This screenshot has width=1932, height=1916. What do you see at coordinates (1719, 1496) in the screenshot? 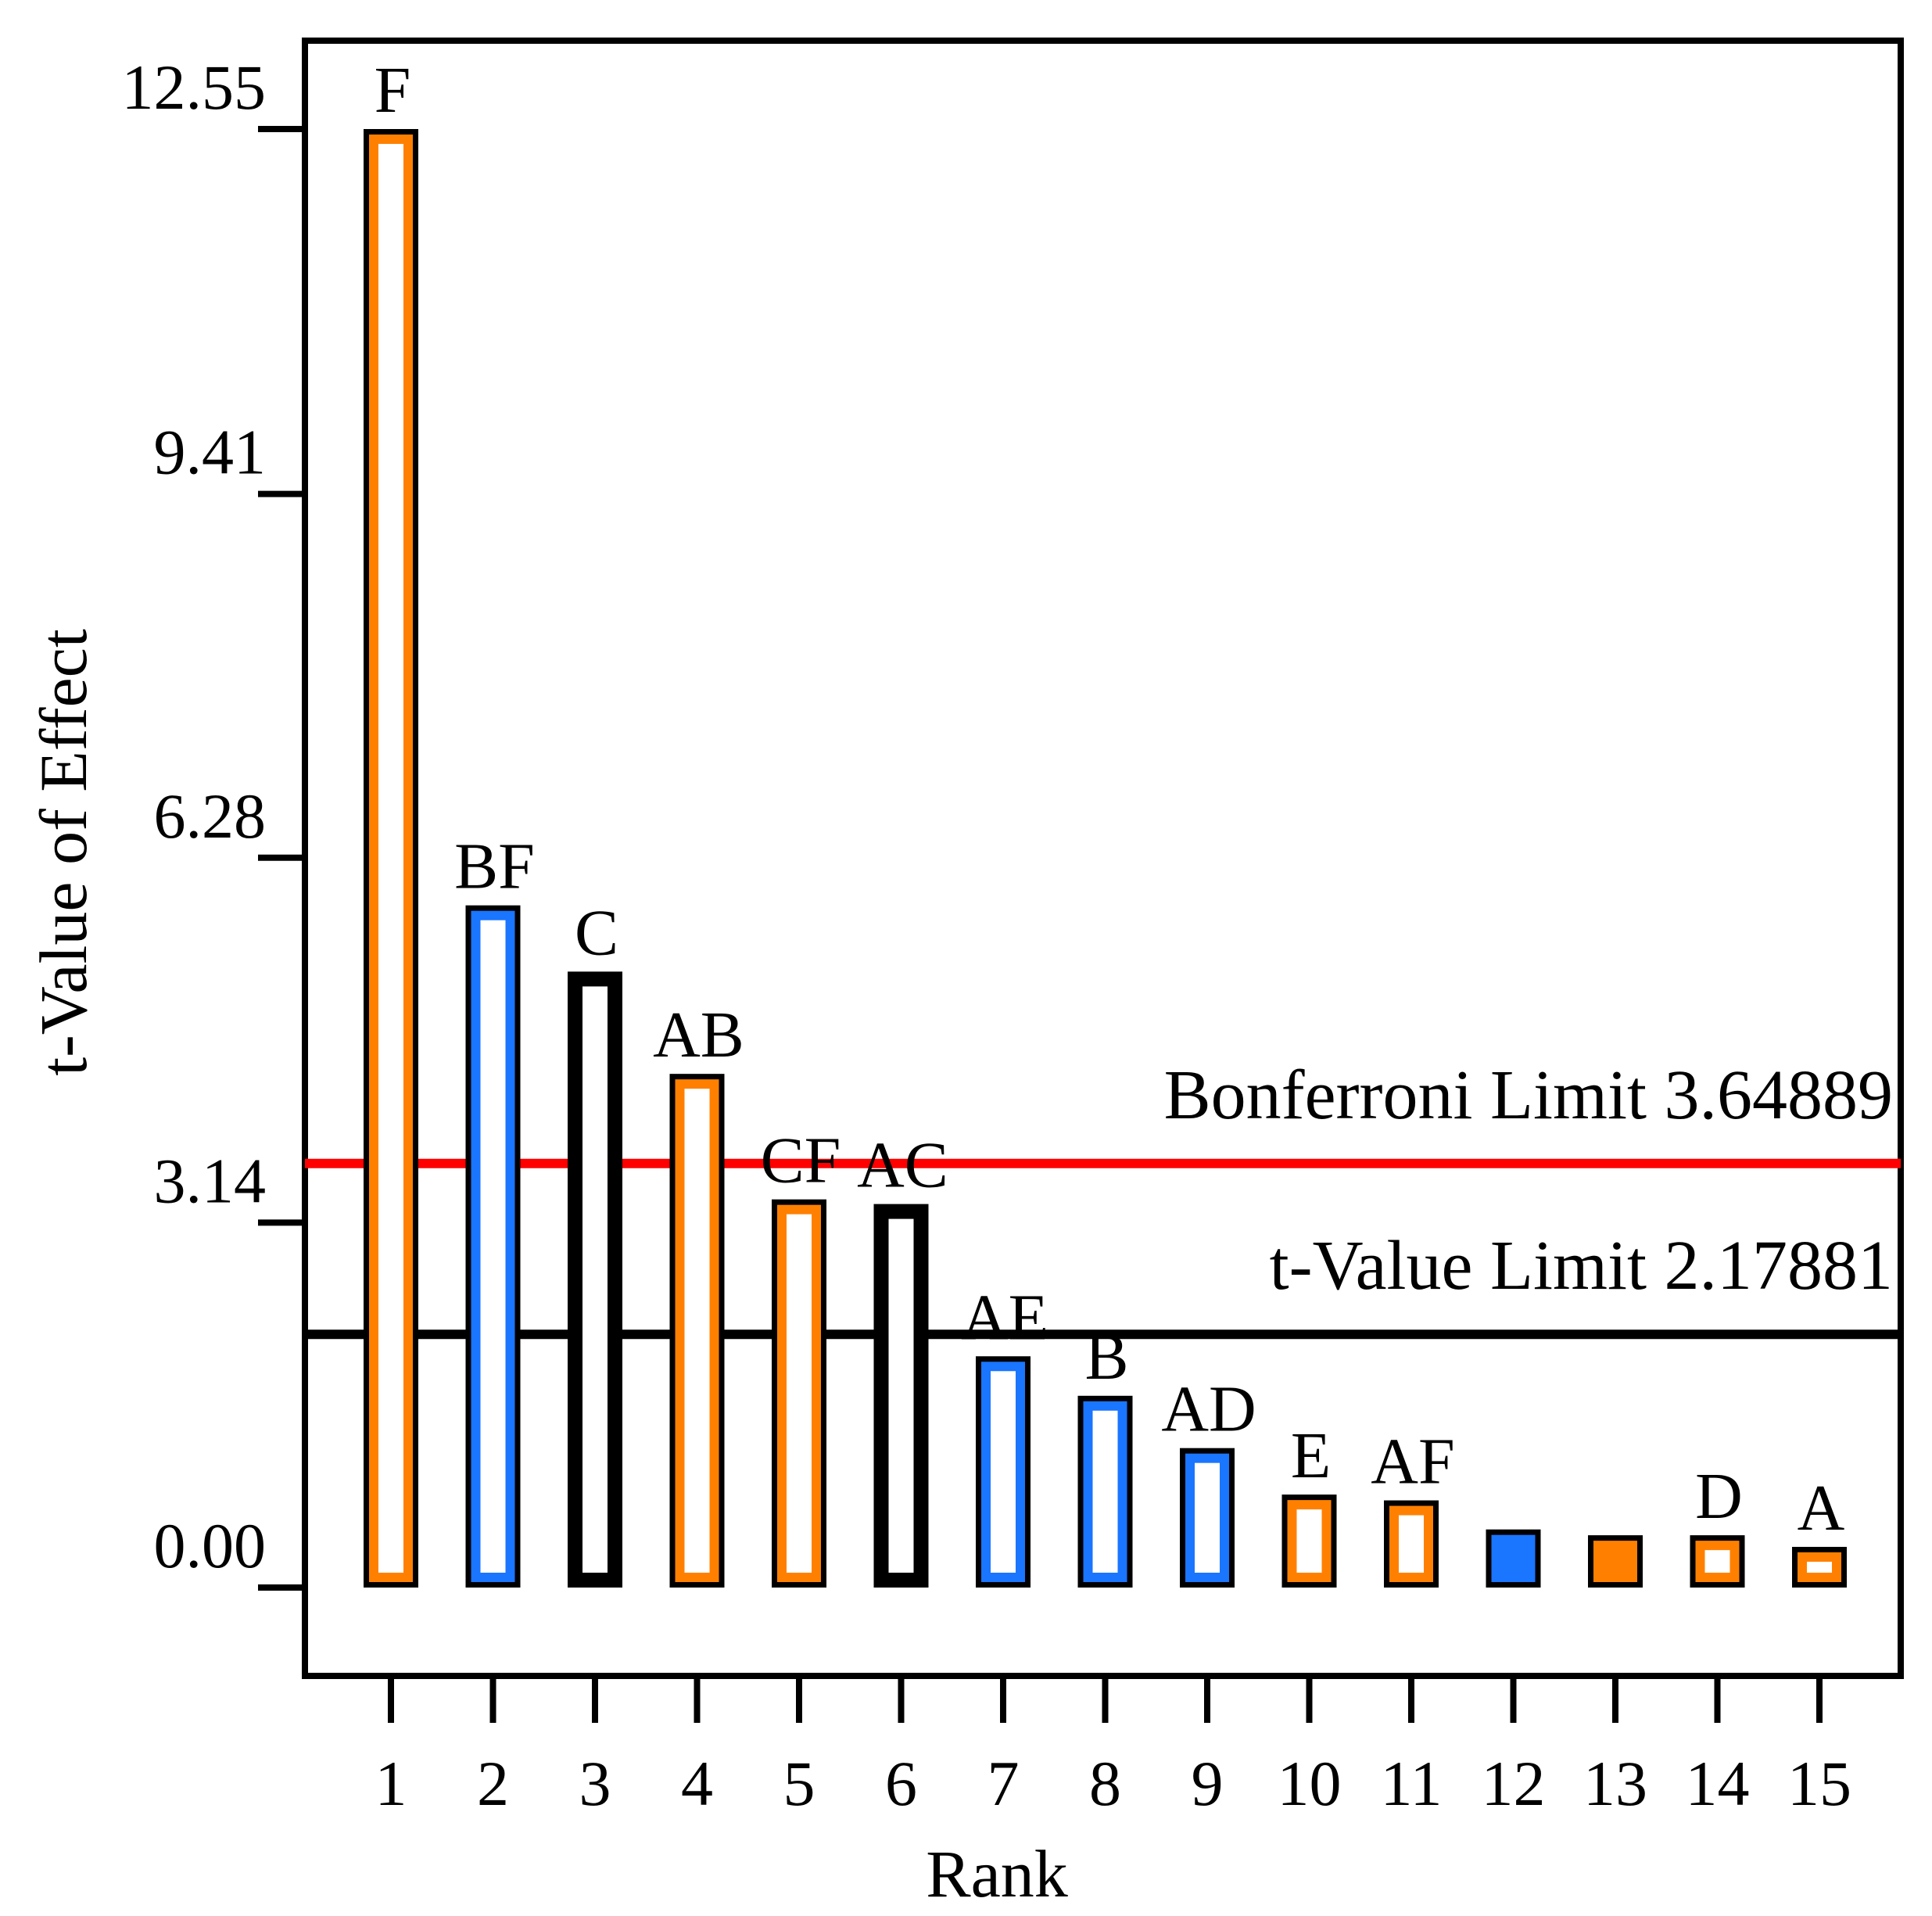
I see `bar-label: D` at bounding box center [1719, 1496].